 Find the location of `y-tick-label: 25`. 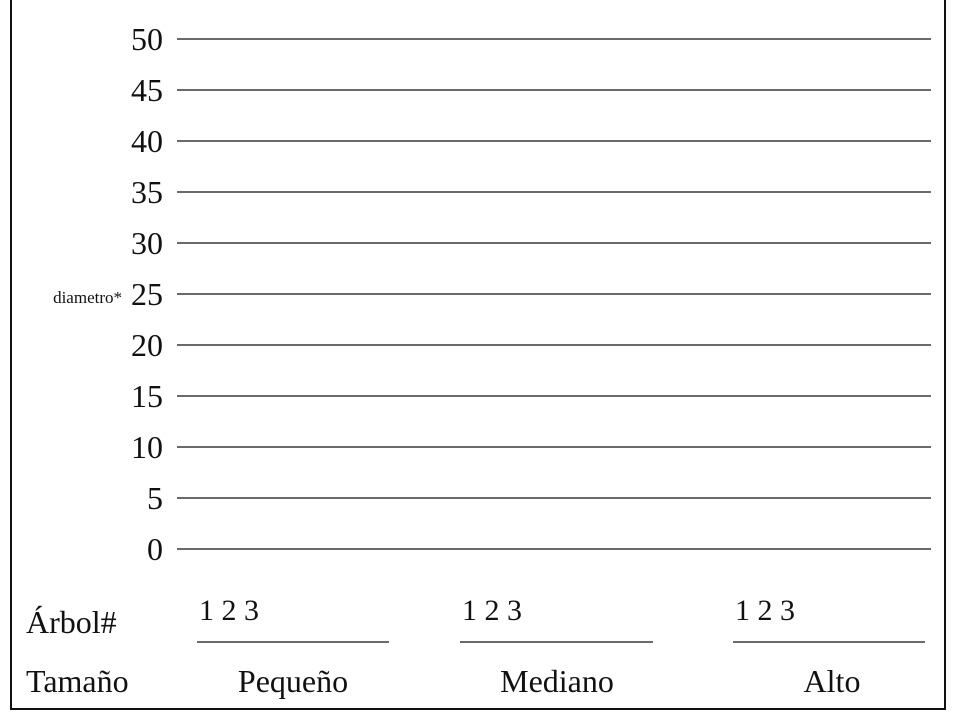

y-tick-label: 25 is located at coordinates (147, 294).